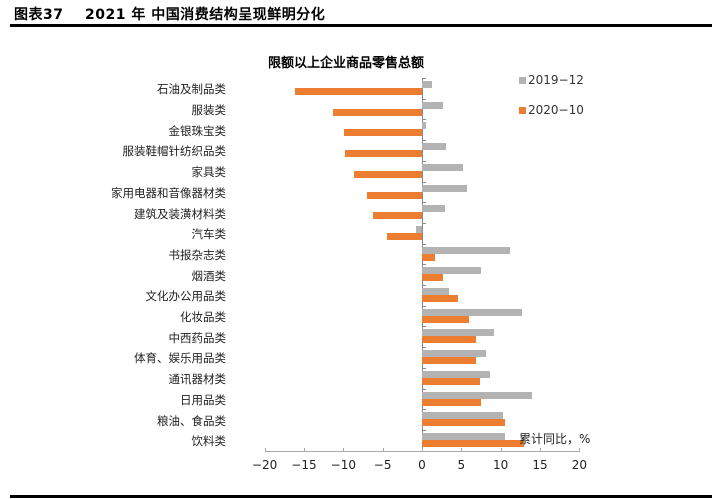  I want to click on category-label: 服装类, so click(209, 110).